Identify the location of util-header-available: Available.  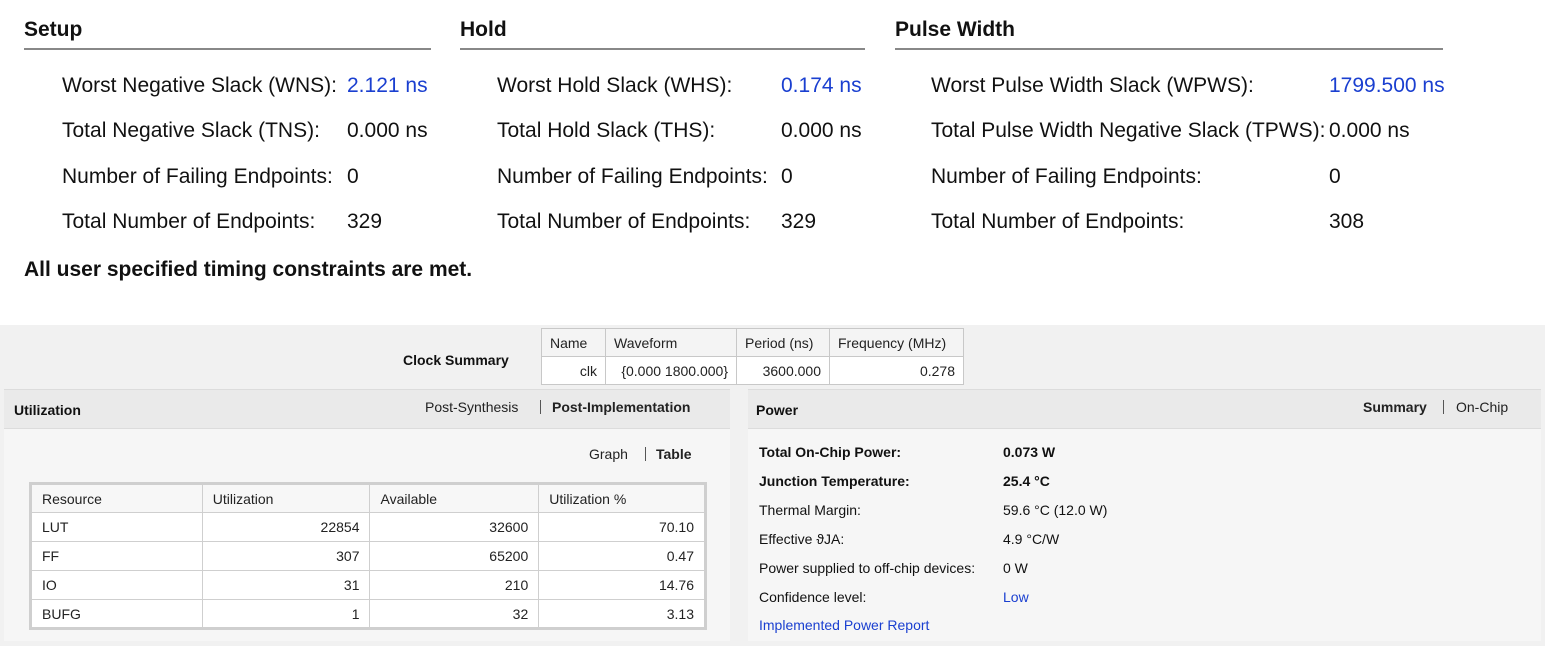
(454, 498).